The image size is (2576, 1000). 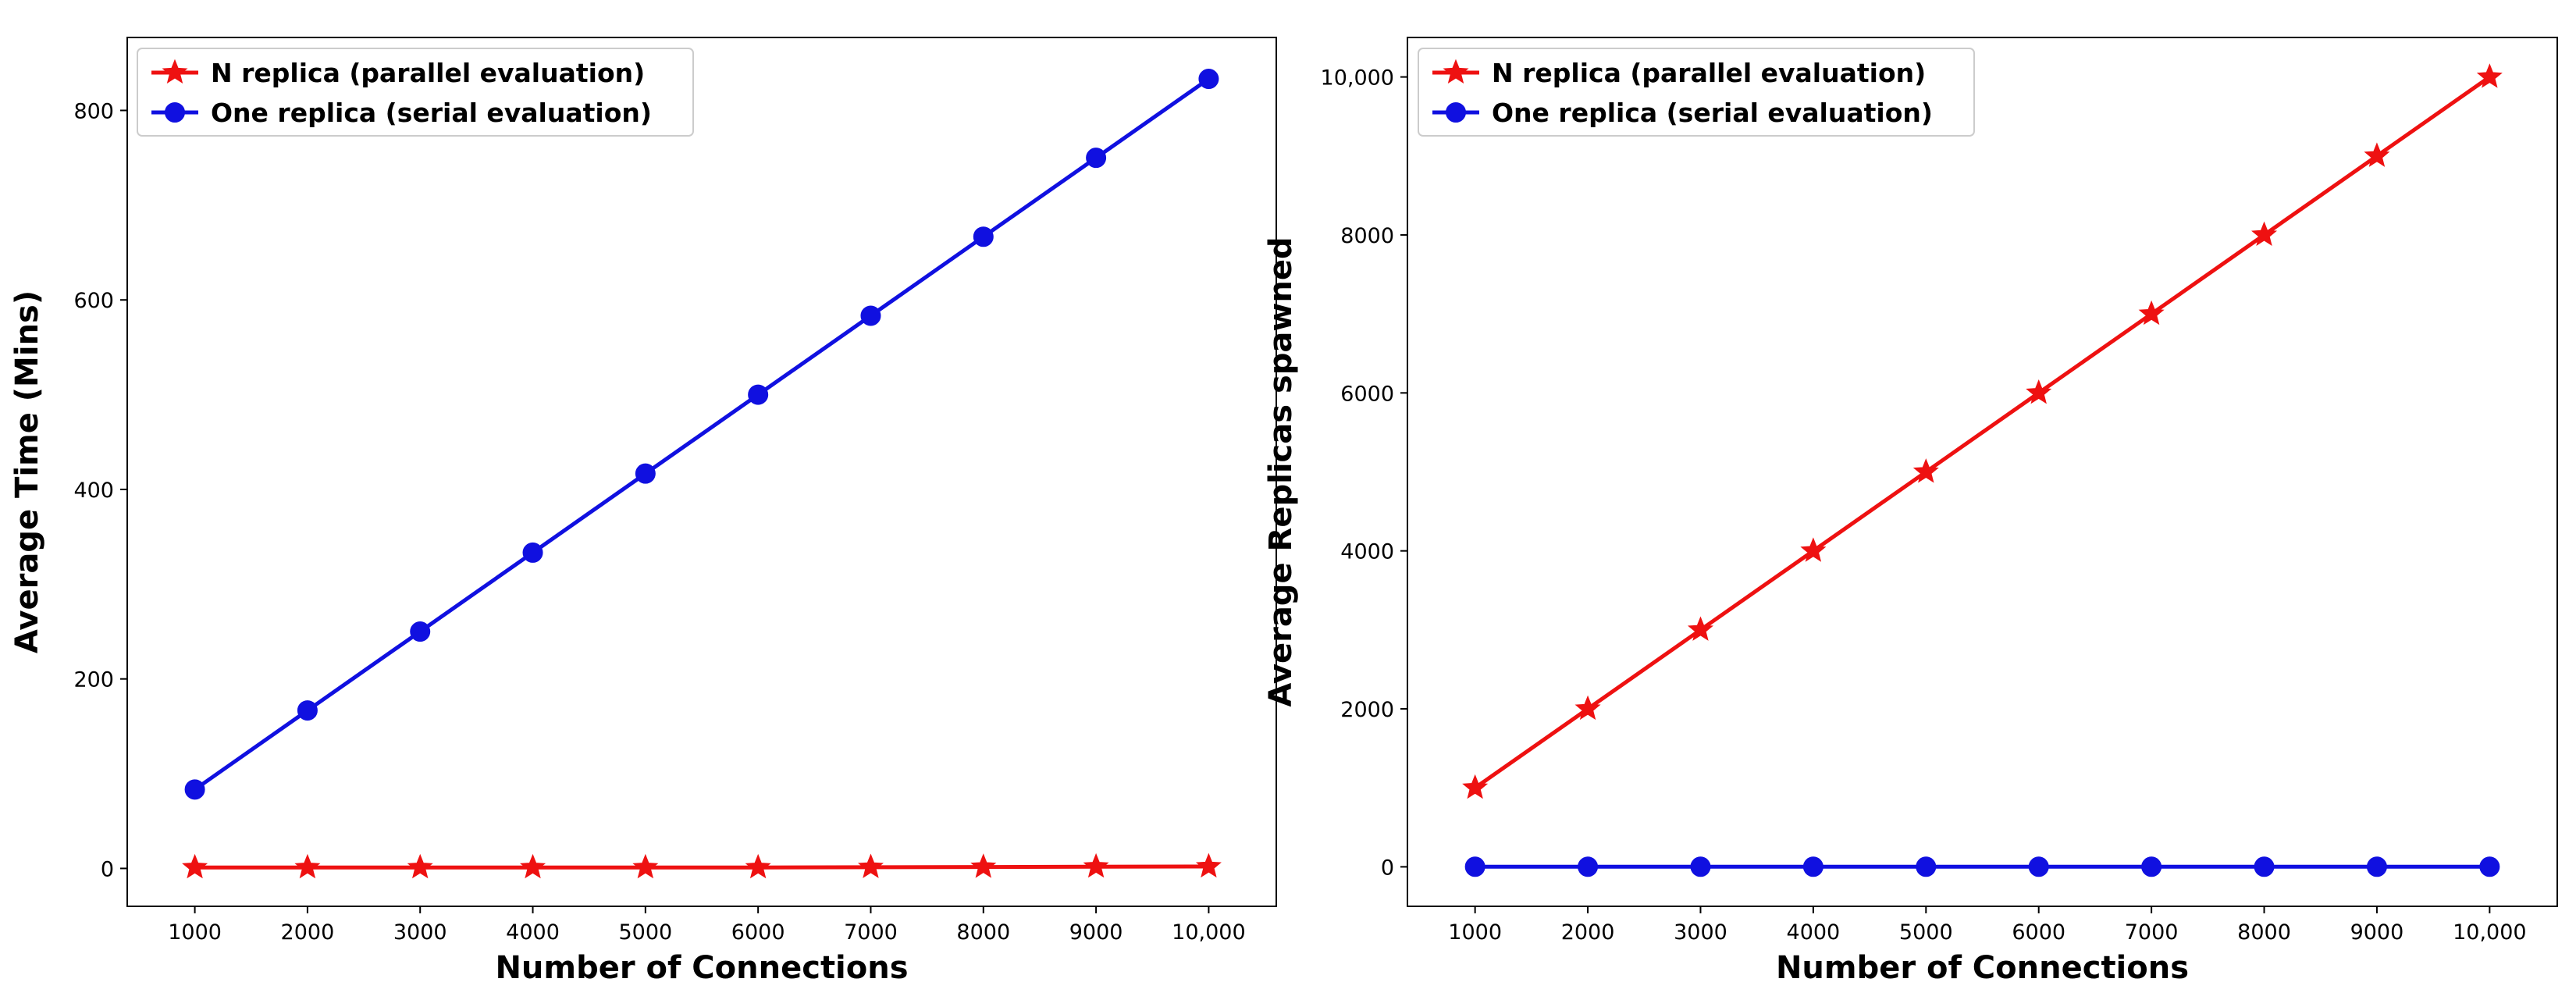 I want to click on series-n-replica, so click(x=702, y=865).